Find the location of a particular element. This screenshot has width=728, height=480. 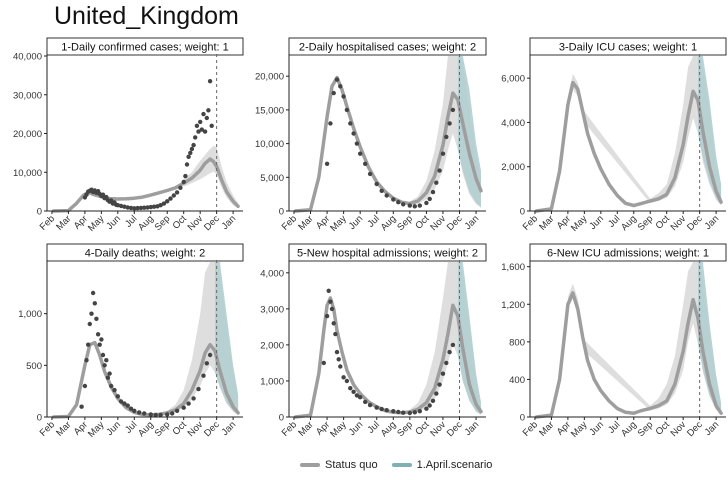

legend-label-scenario: 1.April.scenario is located at coordinates (454, 465).